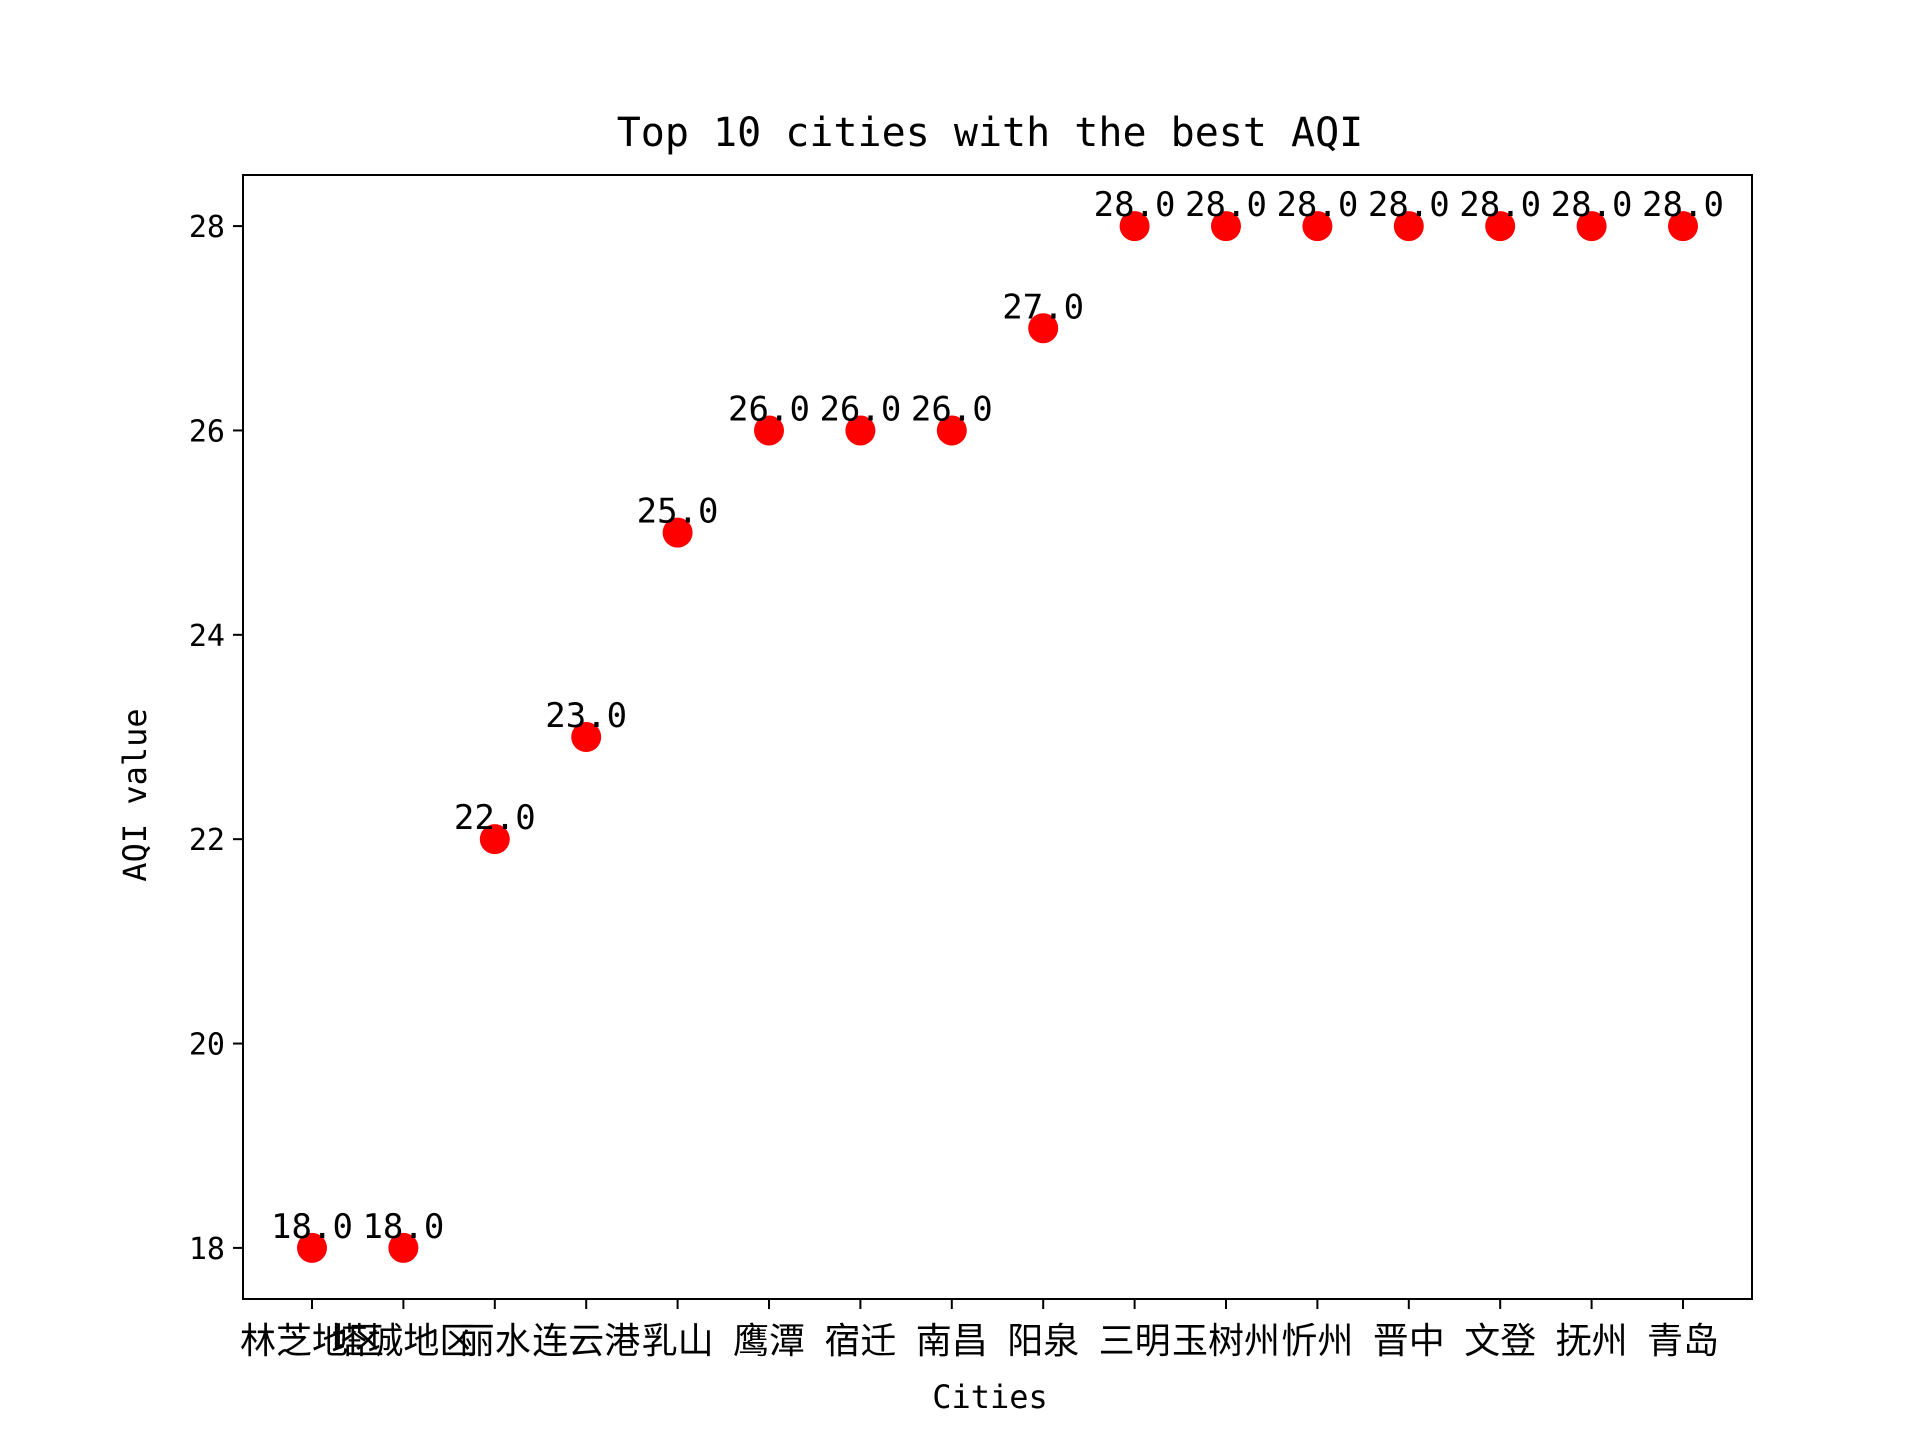 The width and height of the screenshot is (1920, 1444). I want to click on data-label: 25.0, so click(678, 512).